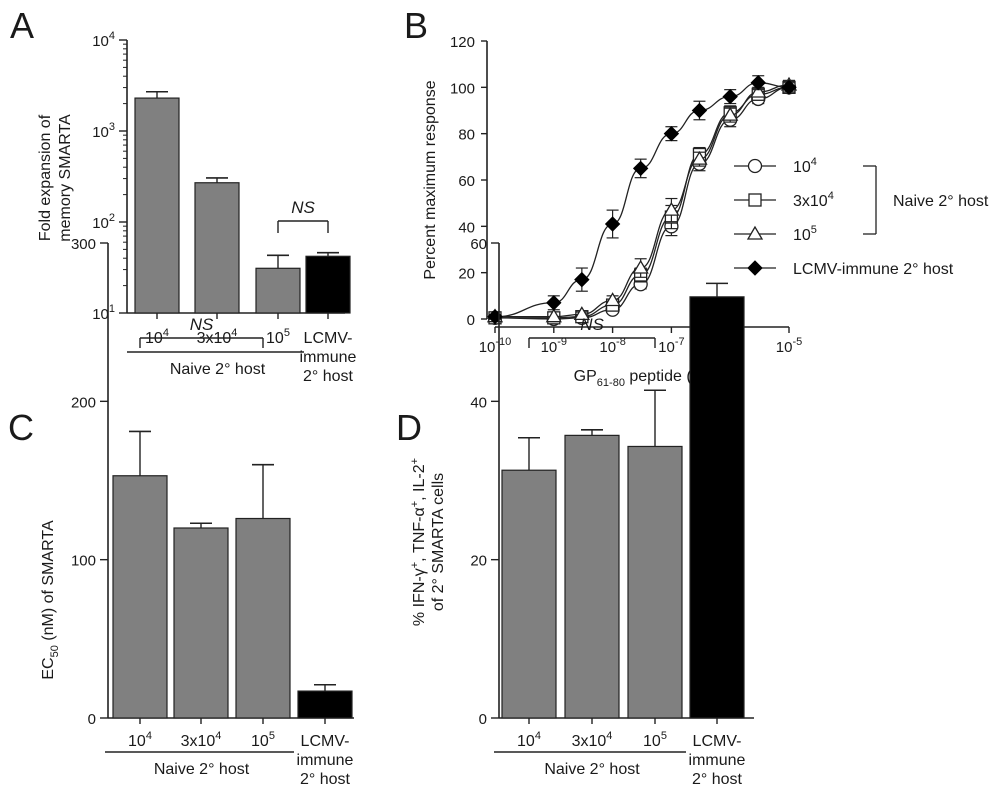  Describe the element at coordinates (21, 427) in the screenshot. I see `panel-letter: C` at that location.